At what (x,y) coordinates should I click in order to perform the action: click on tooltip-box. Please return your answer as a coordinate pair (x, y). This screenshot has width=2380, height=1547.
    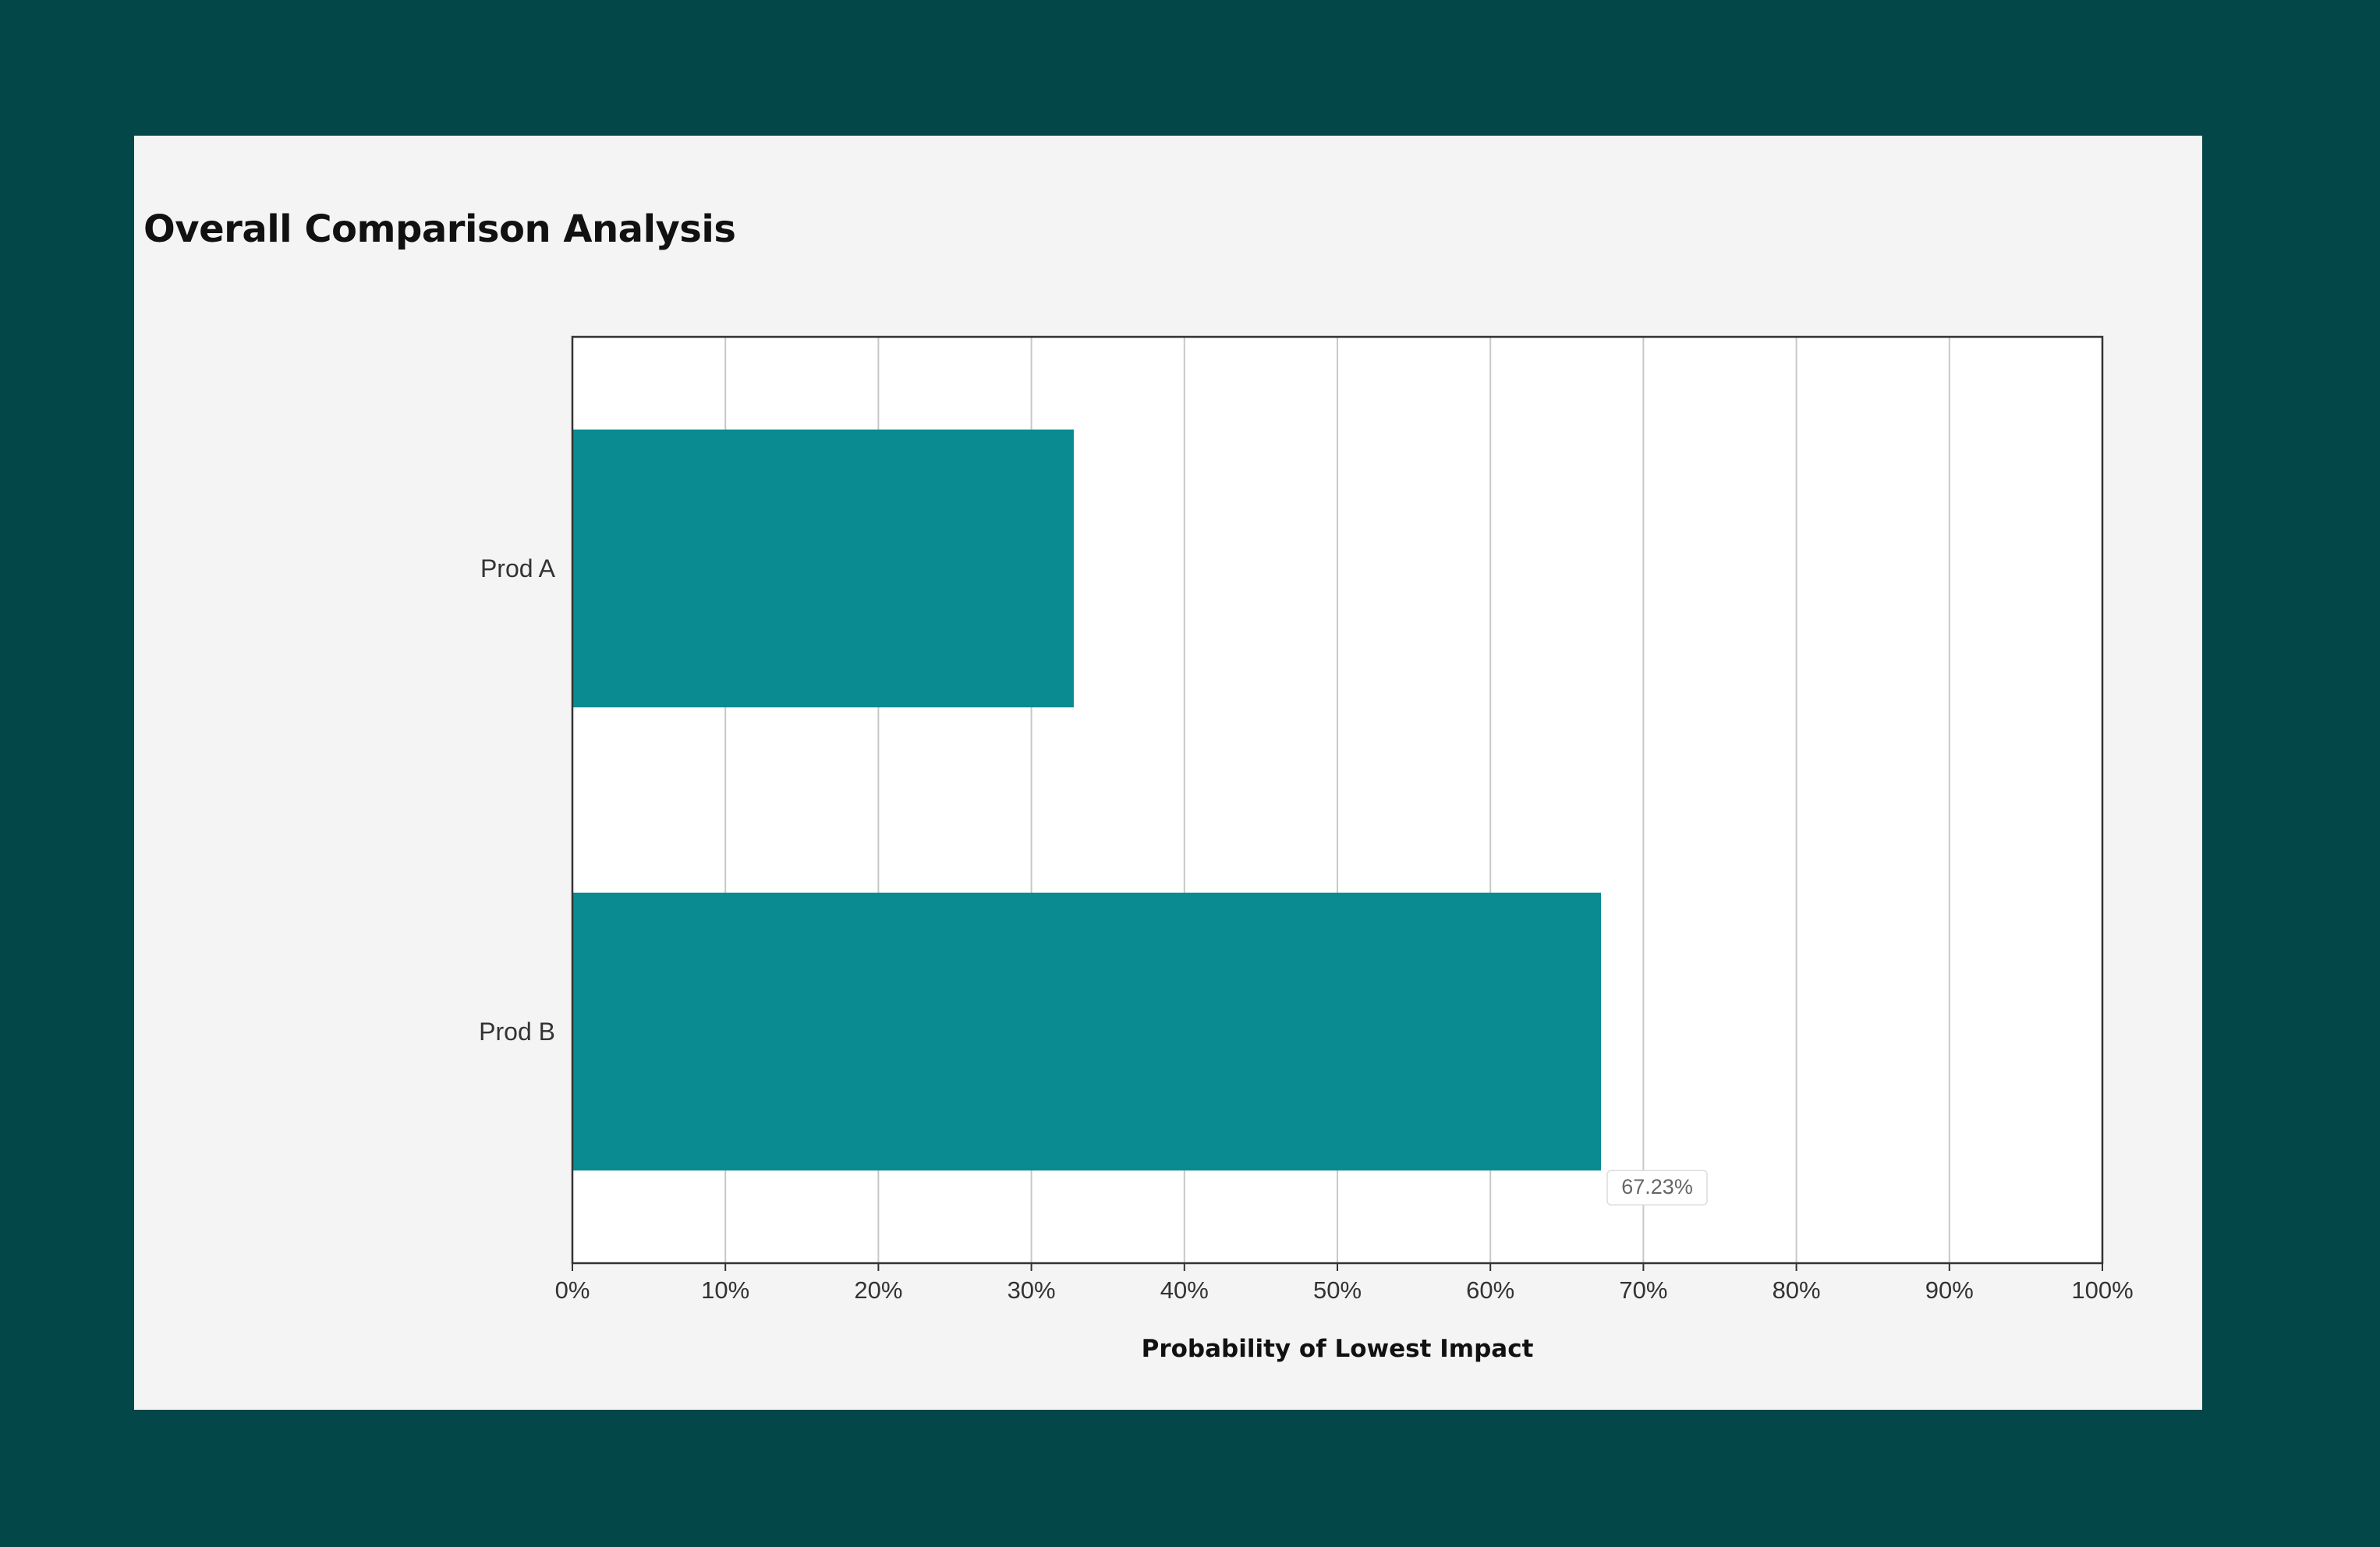
    Looking at the image, I should click on (1657, 1188).